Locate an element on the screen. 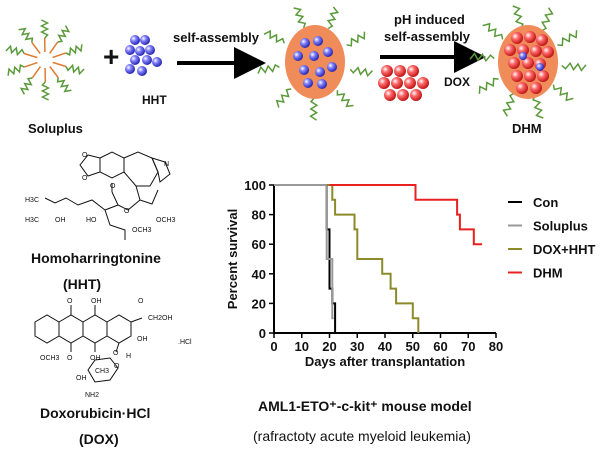 The width and height of the screenshot is (610, 459). x-tick-label: 60 is located at coordinates (440, 346).